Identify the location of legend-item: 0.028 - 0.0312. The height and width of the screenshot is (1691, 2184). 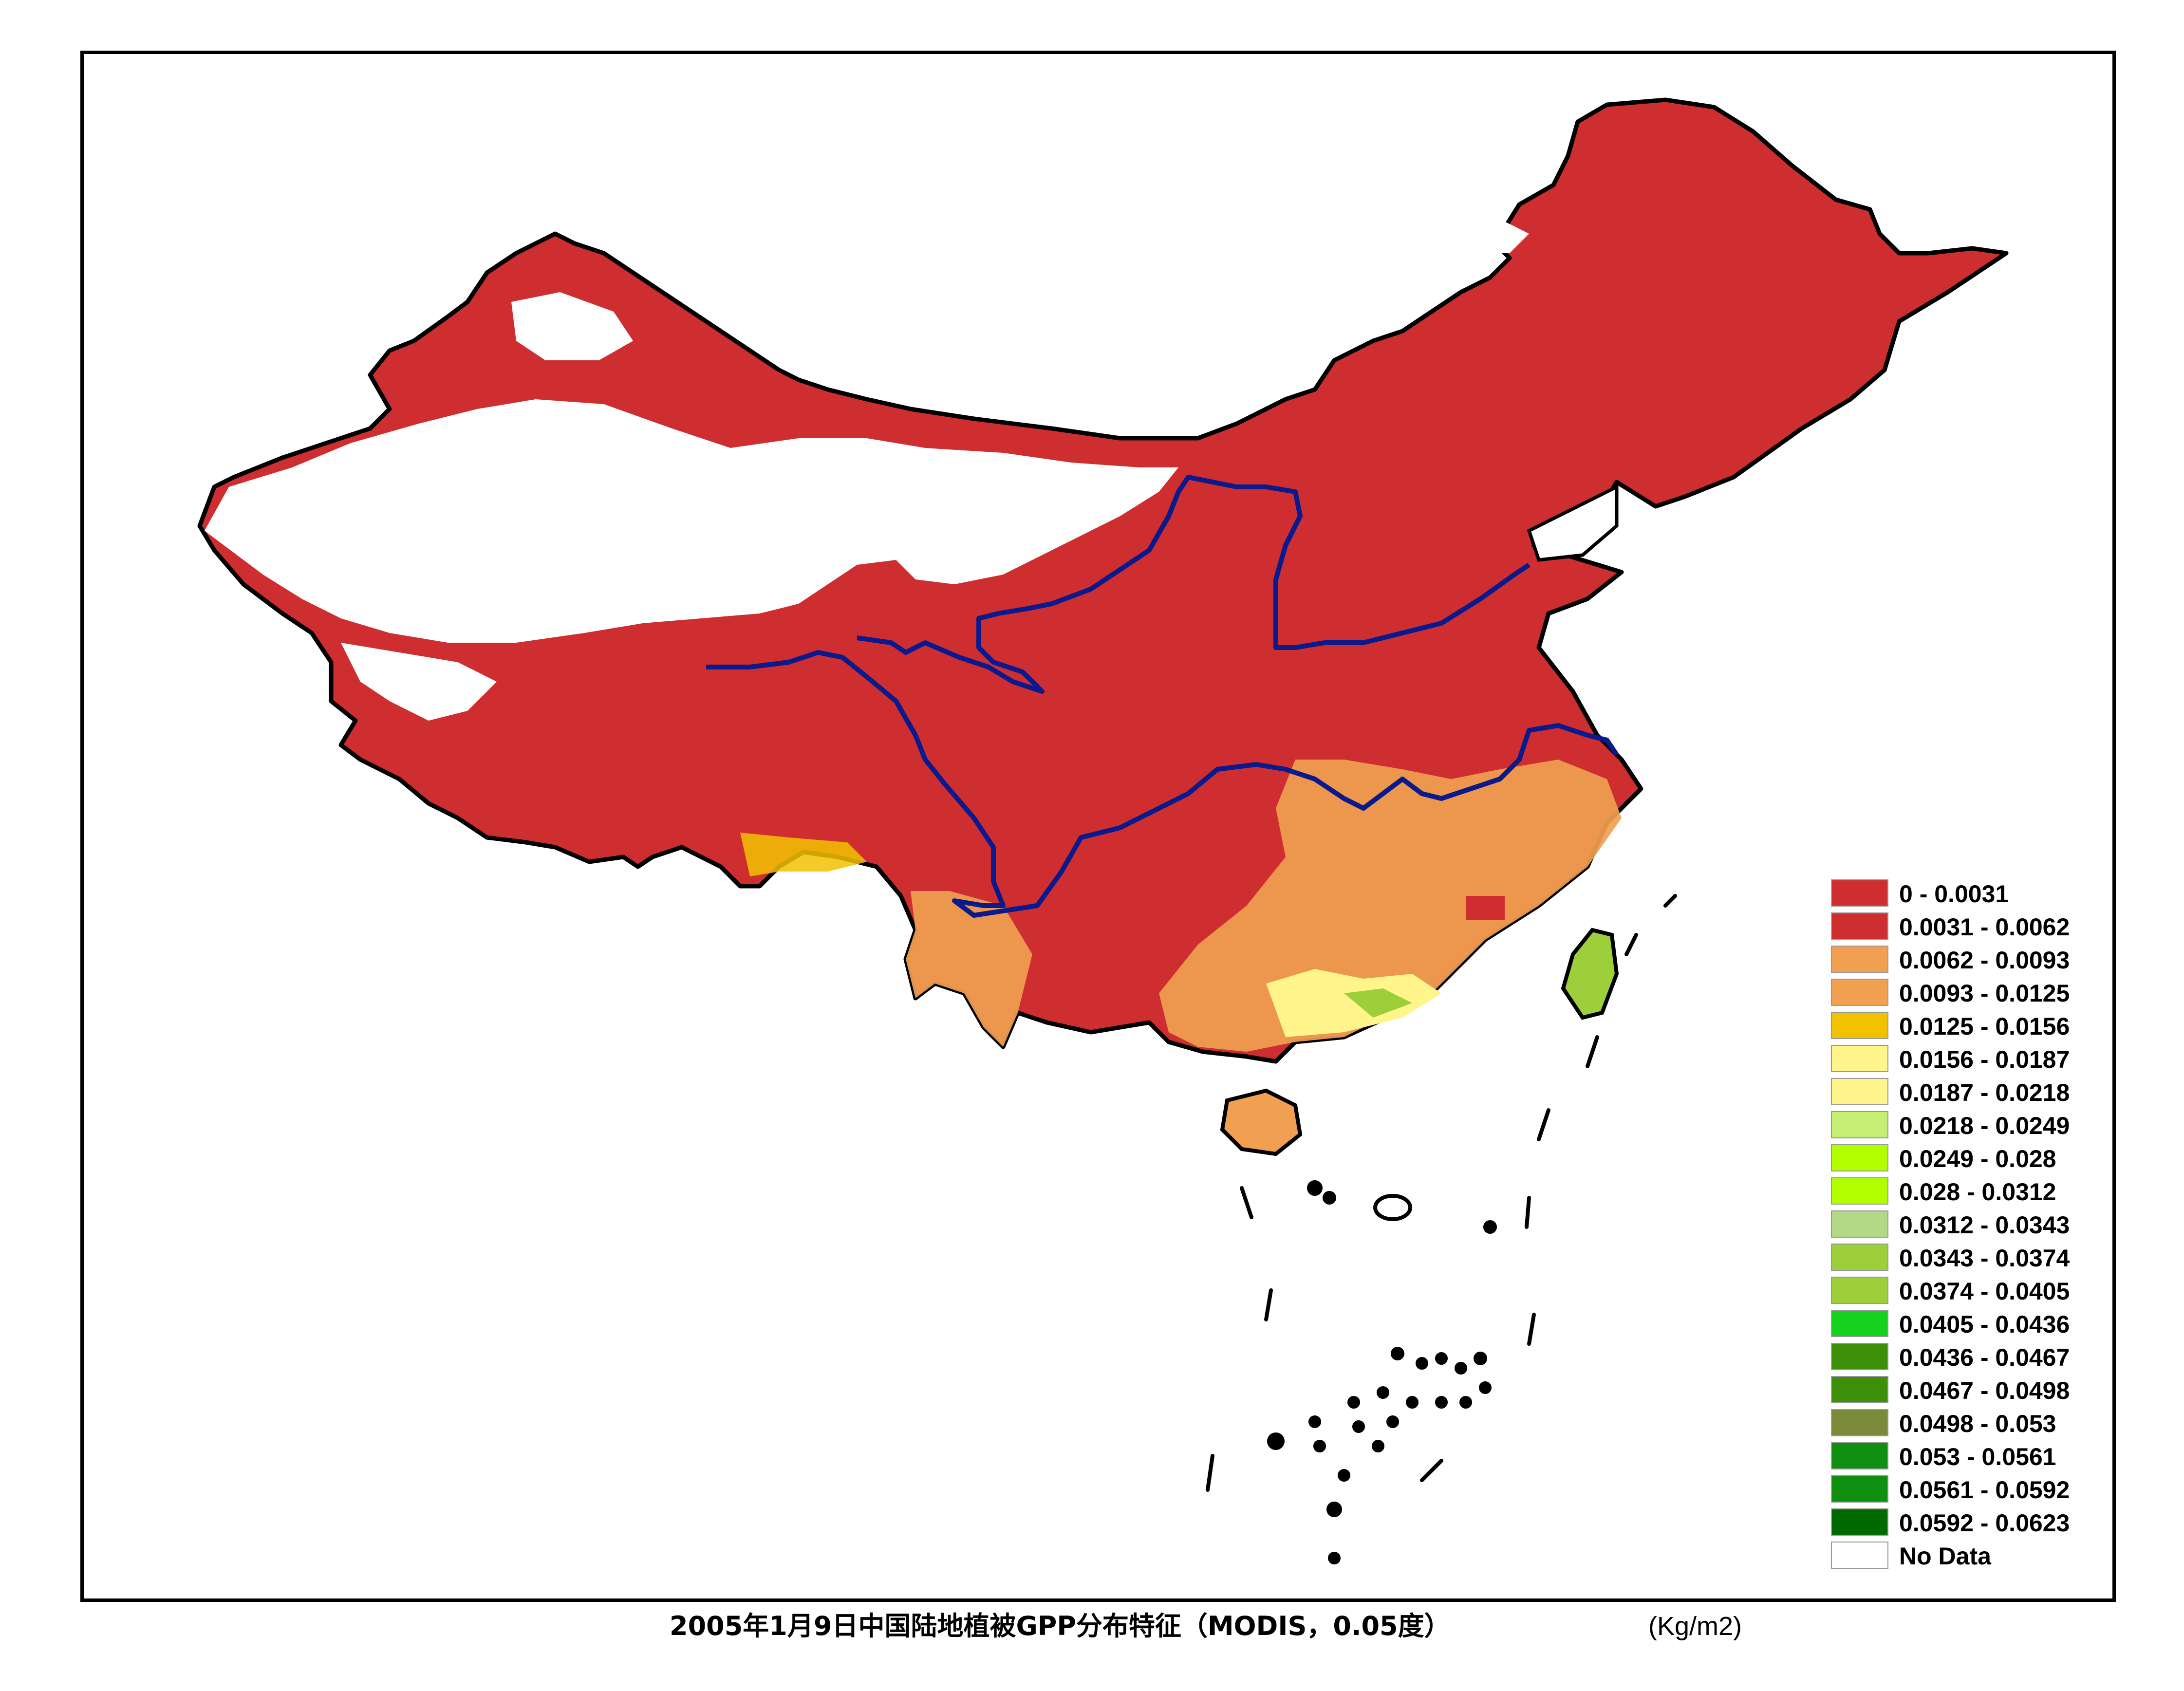
(1967, 1193).